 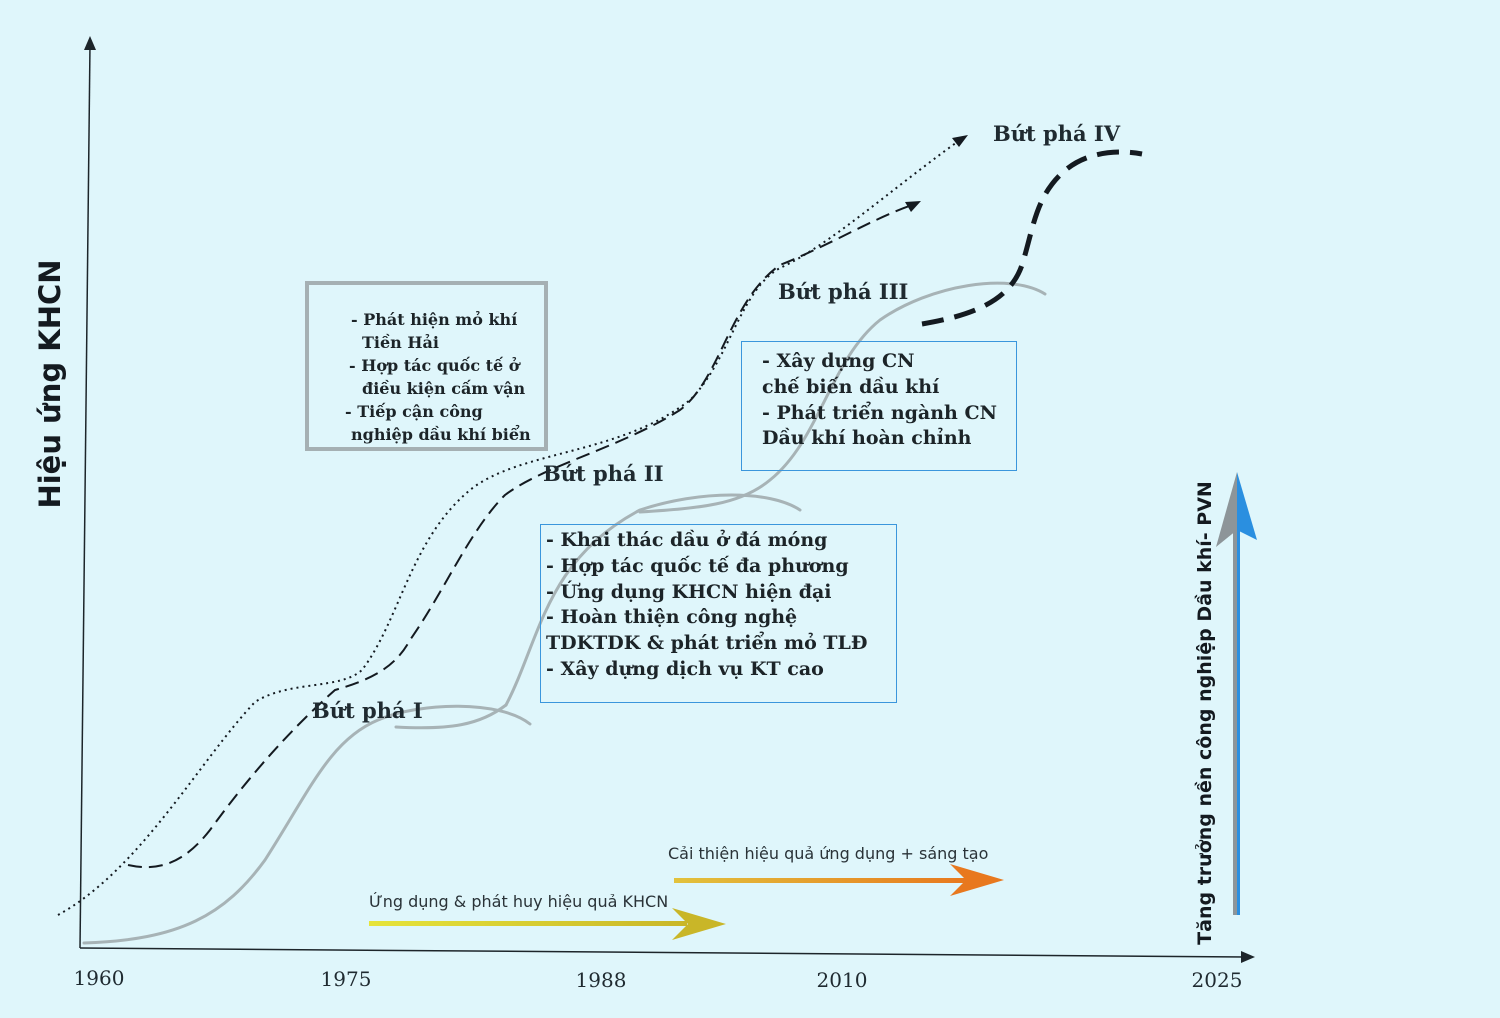 What do you see at coordinates (838, 361) in the screenshot?
I see `list-item: - Xây dựng CN` at bounding box center [838, 361].